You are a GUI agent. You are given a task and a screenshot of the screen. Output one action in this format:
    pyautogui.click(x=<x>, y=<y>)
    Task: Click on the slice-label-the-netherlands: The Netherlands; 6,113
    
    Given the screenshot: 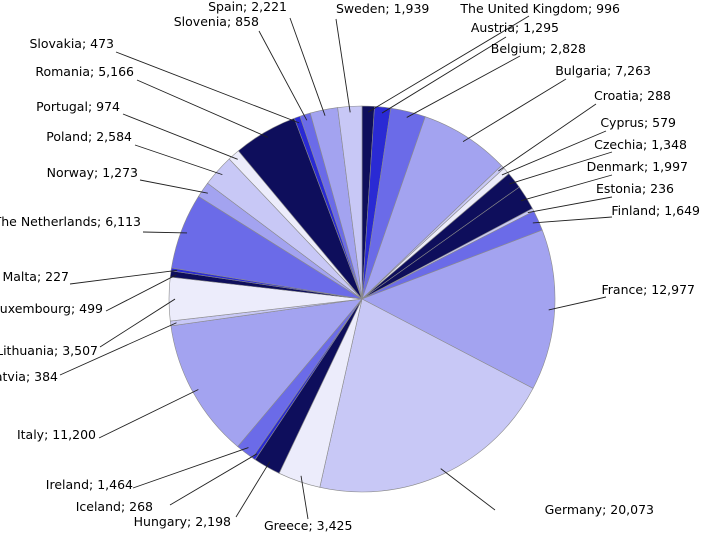 What is the action you would take?
    pyautogui.click(x=70, y=221)
    